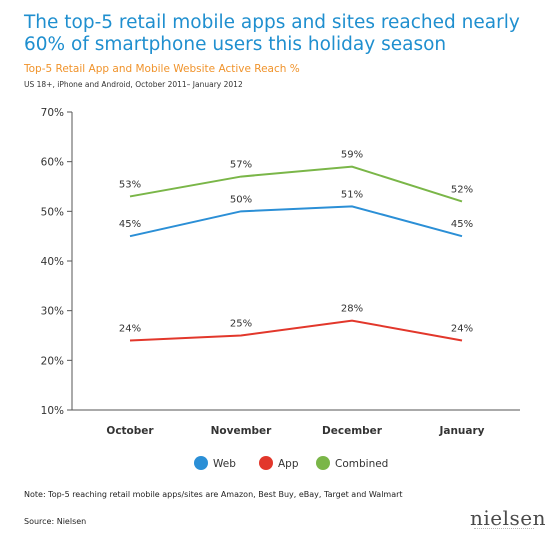  I want to click on x-tick-label: November, so click(242, 431).